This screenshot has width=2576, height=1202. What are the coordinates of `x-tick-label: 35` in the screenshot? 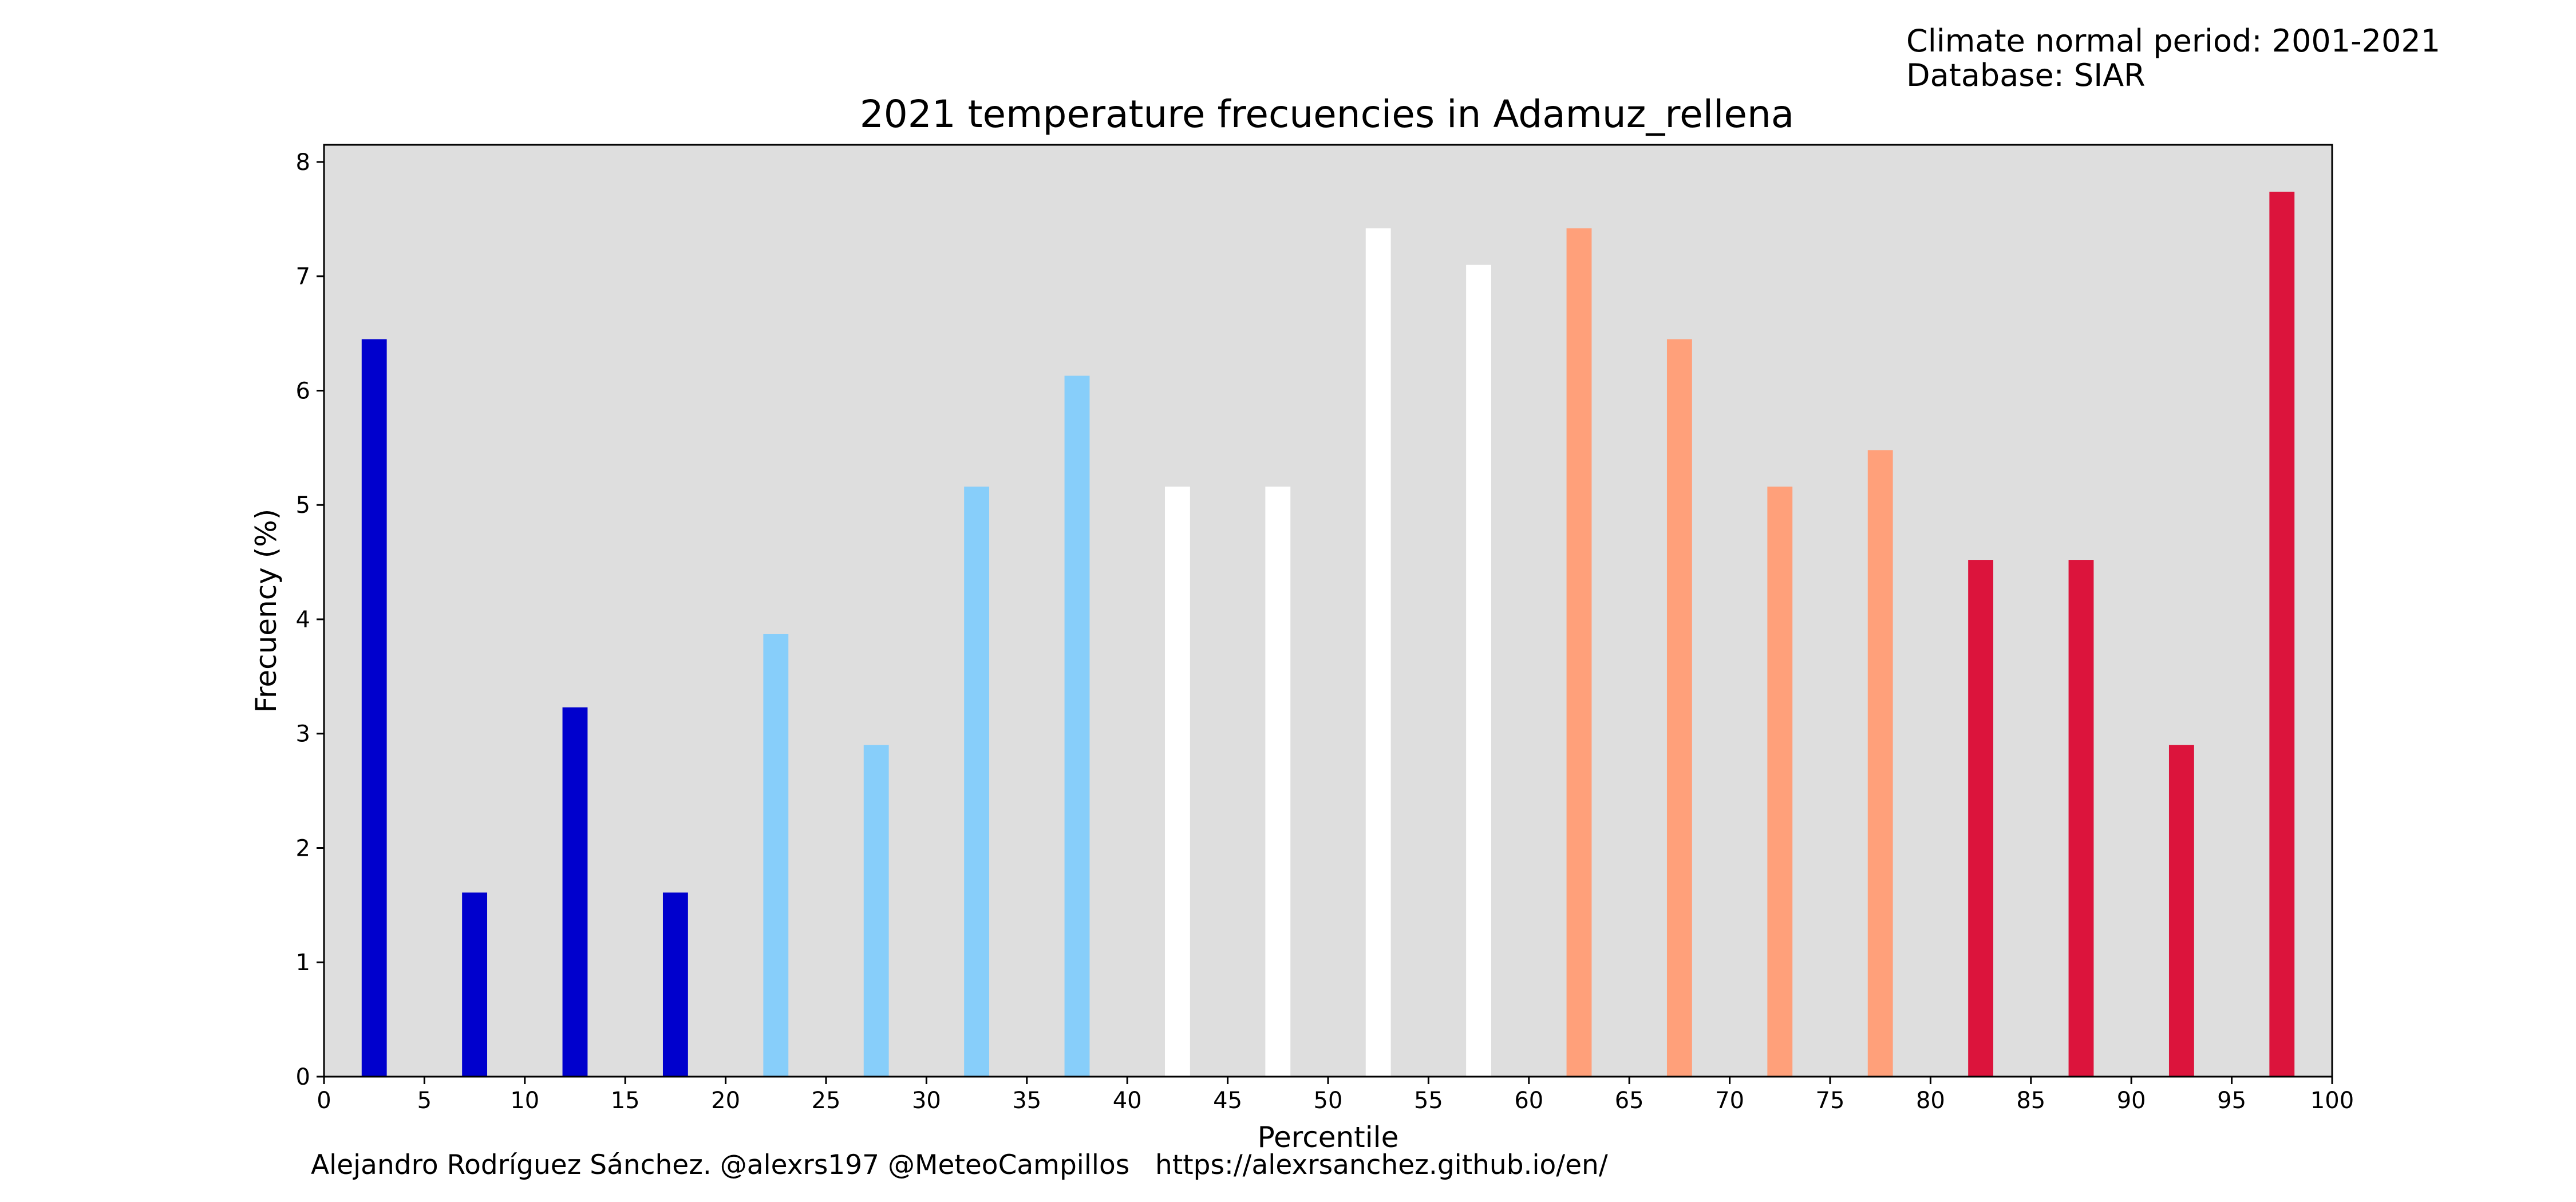 It's located at (1026, 1101).